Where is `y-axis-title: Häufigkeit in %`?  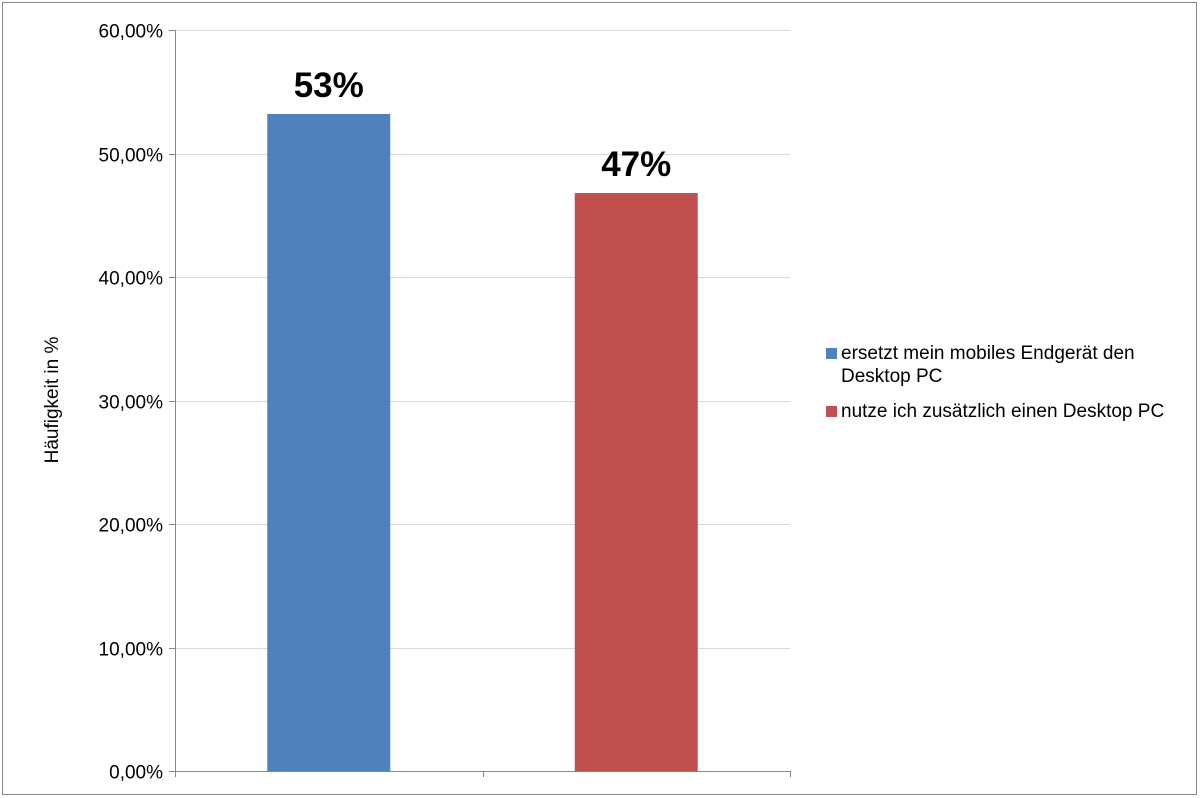 y-axis-title: Häufigkeit in % is located at coordinates (52, 400).